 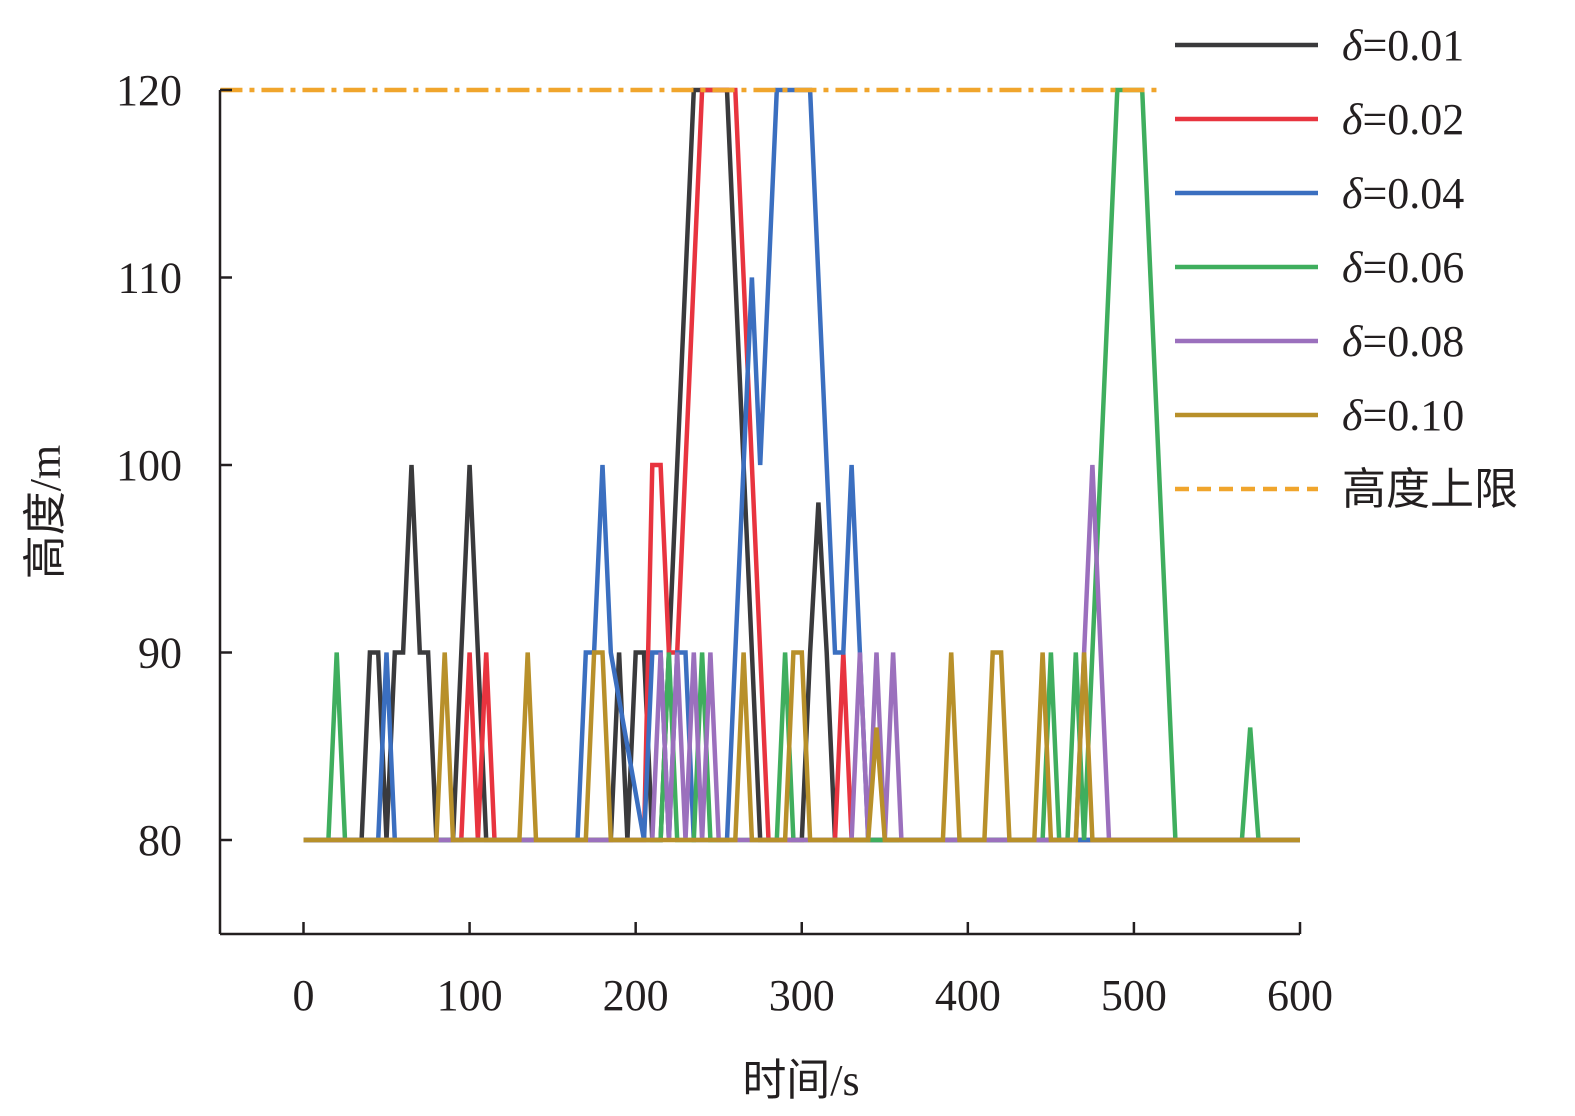 I want to click on legend-label: δ=0.06, so click(x=1403, y=267).